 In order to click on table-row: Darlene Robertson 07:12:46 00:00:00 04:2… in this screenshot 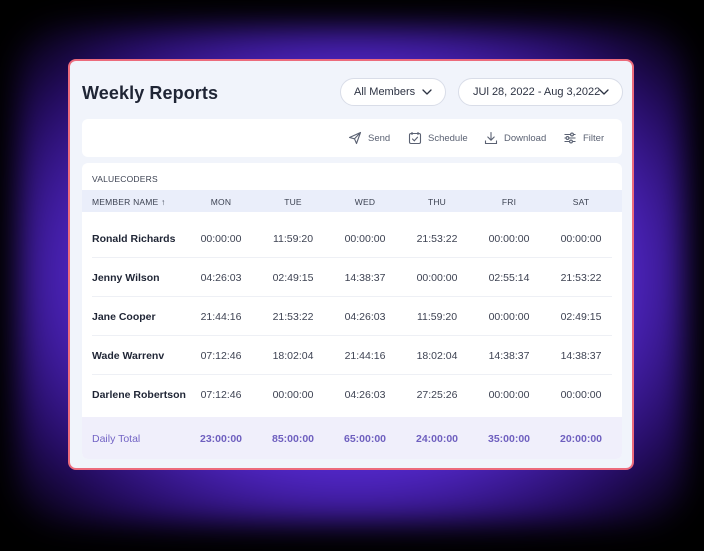, I will do `click(352, 394)`.